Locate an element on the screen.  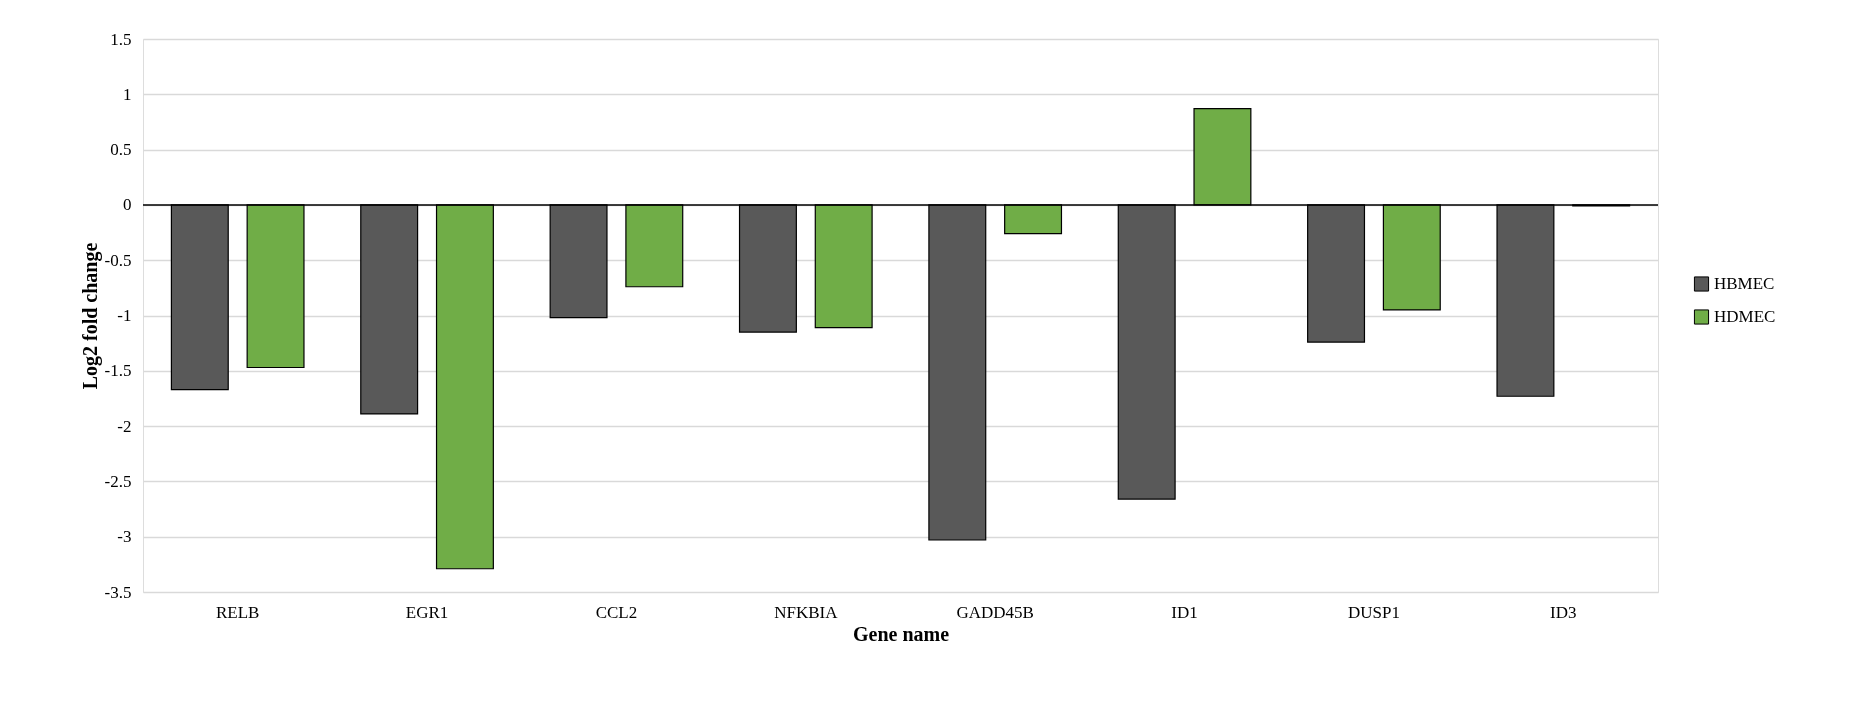
x-tick-label: NFKBIA is located at coordinates (806, 612).